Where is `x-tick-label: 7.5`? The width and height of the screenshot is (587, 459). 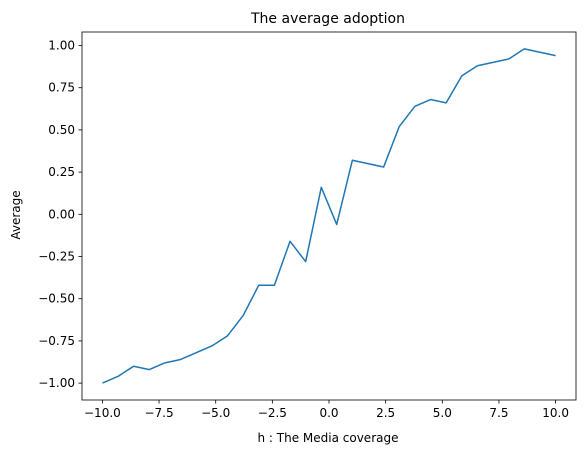
x-tick-label: 7.5 is located at coordinates (498, 413).